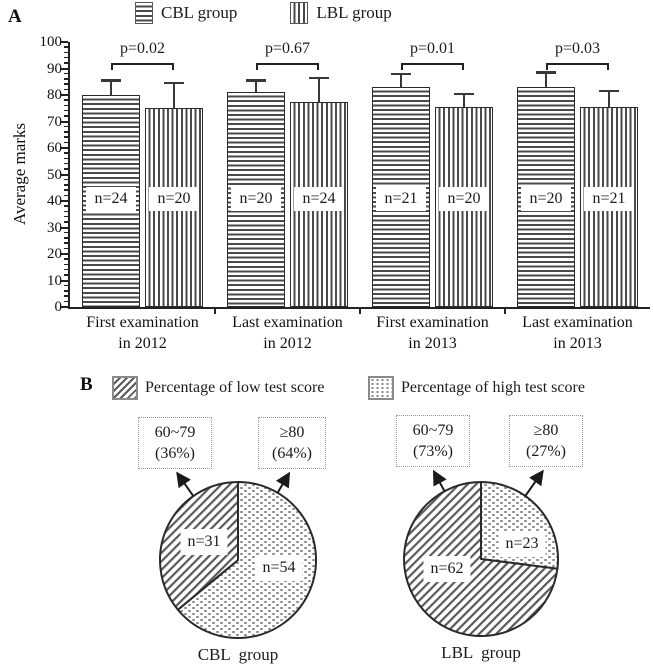 This screenshot has width=653, height=668. What do you see at coordinates (175, 443) in the screenshot?
I see `callout-cbl-low-score: 60~79 (36%)` at bounding box center [175, 443].